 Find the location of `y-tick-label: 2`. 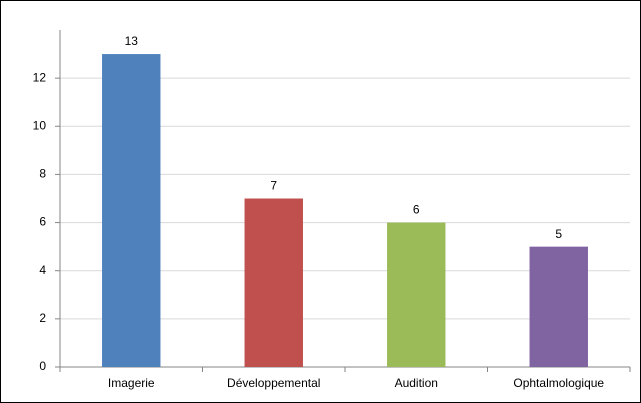

y-tick-label: 2 is located at coordinates (42, 318).